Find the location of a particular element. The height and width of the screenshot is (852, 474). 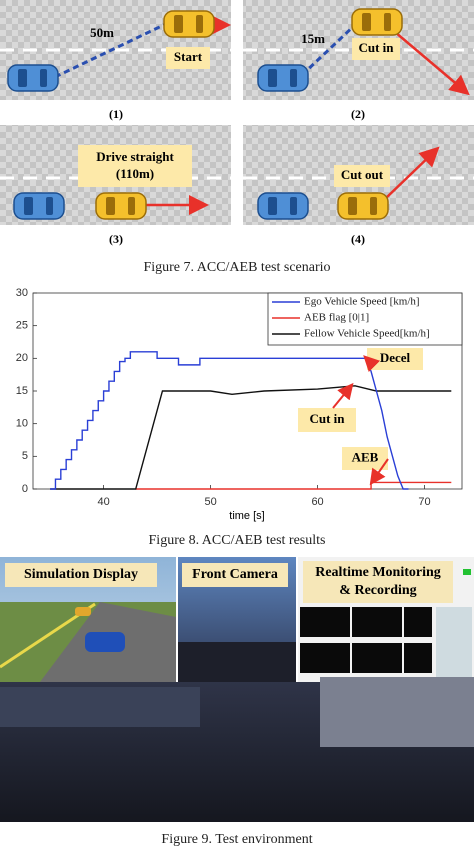

legend-label: Ego Vehicle Speed [km/h] is located at coordinates (362, 302).